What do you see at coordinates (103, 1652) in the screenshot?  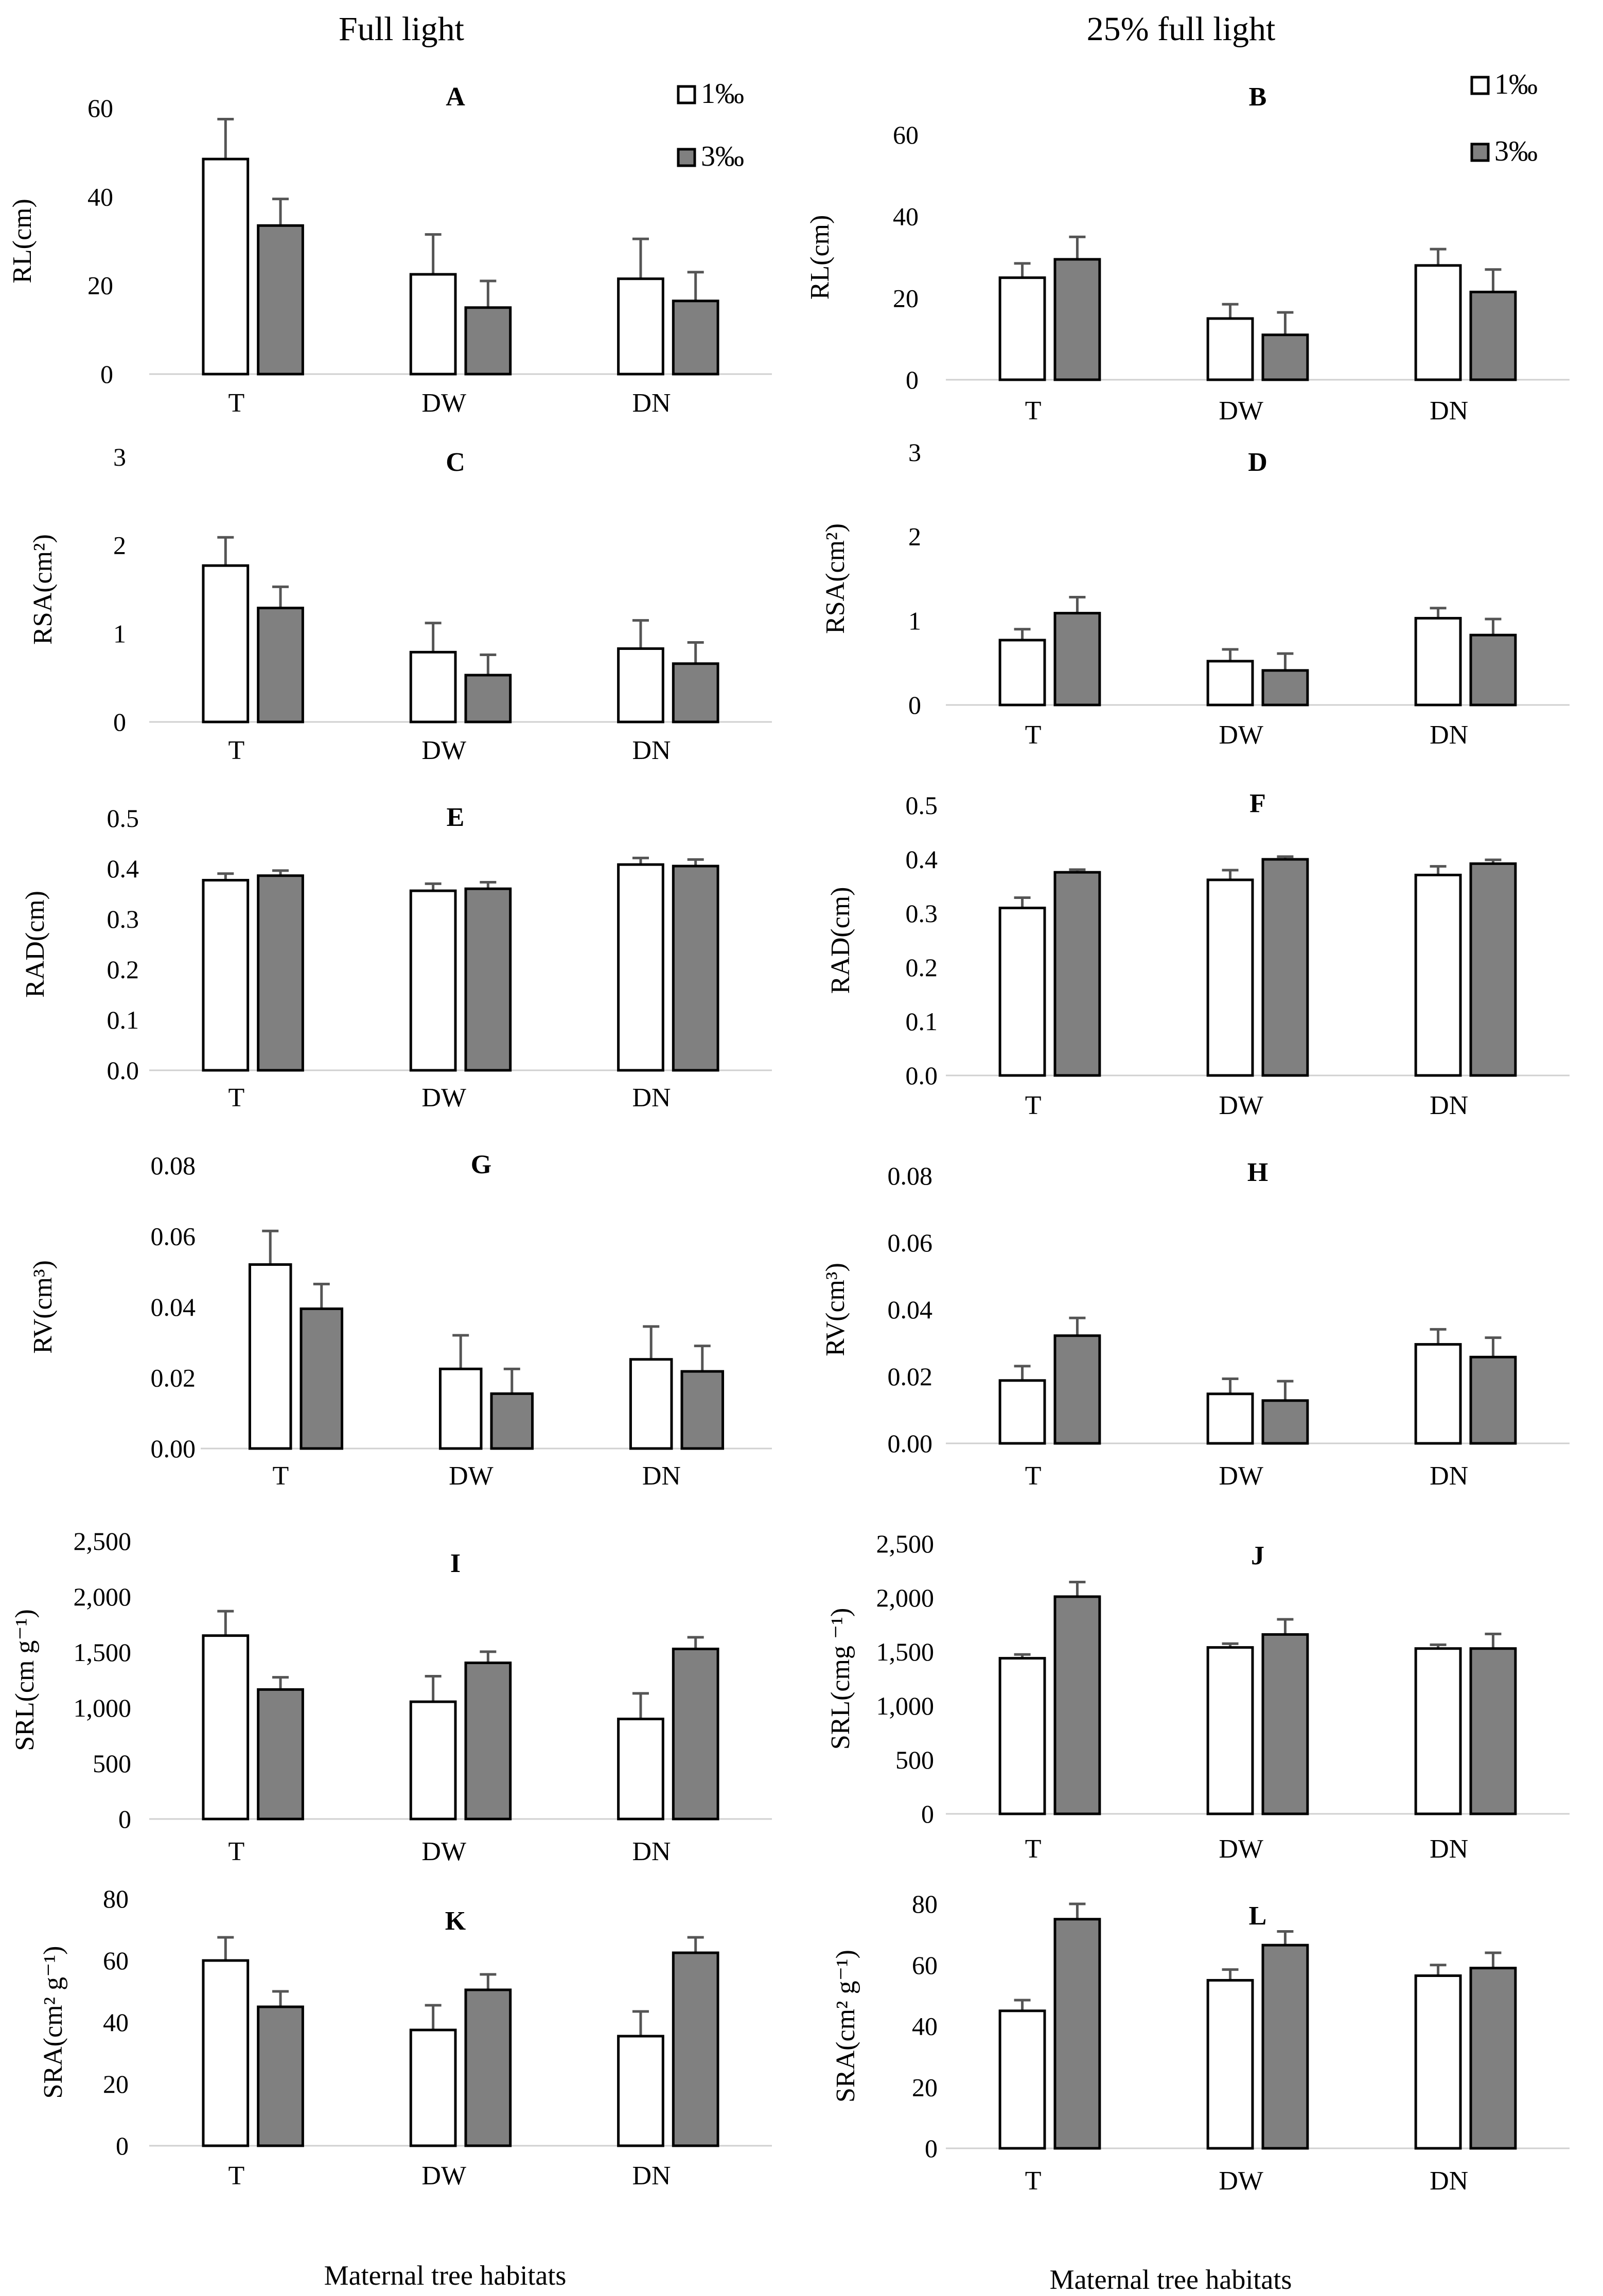 I see `y-tick-label-i-3: 1,500` at bounding box center [103, 1652].